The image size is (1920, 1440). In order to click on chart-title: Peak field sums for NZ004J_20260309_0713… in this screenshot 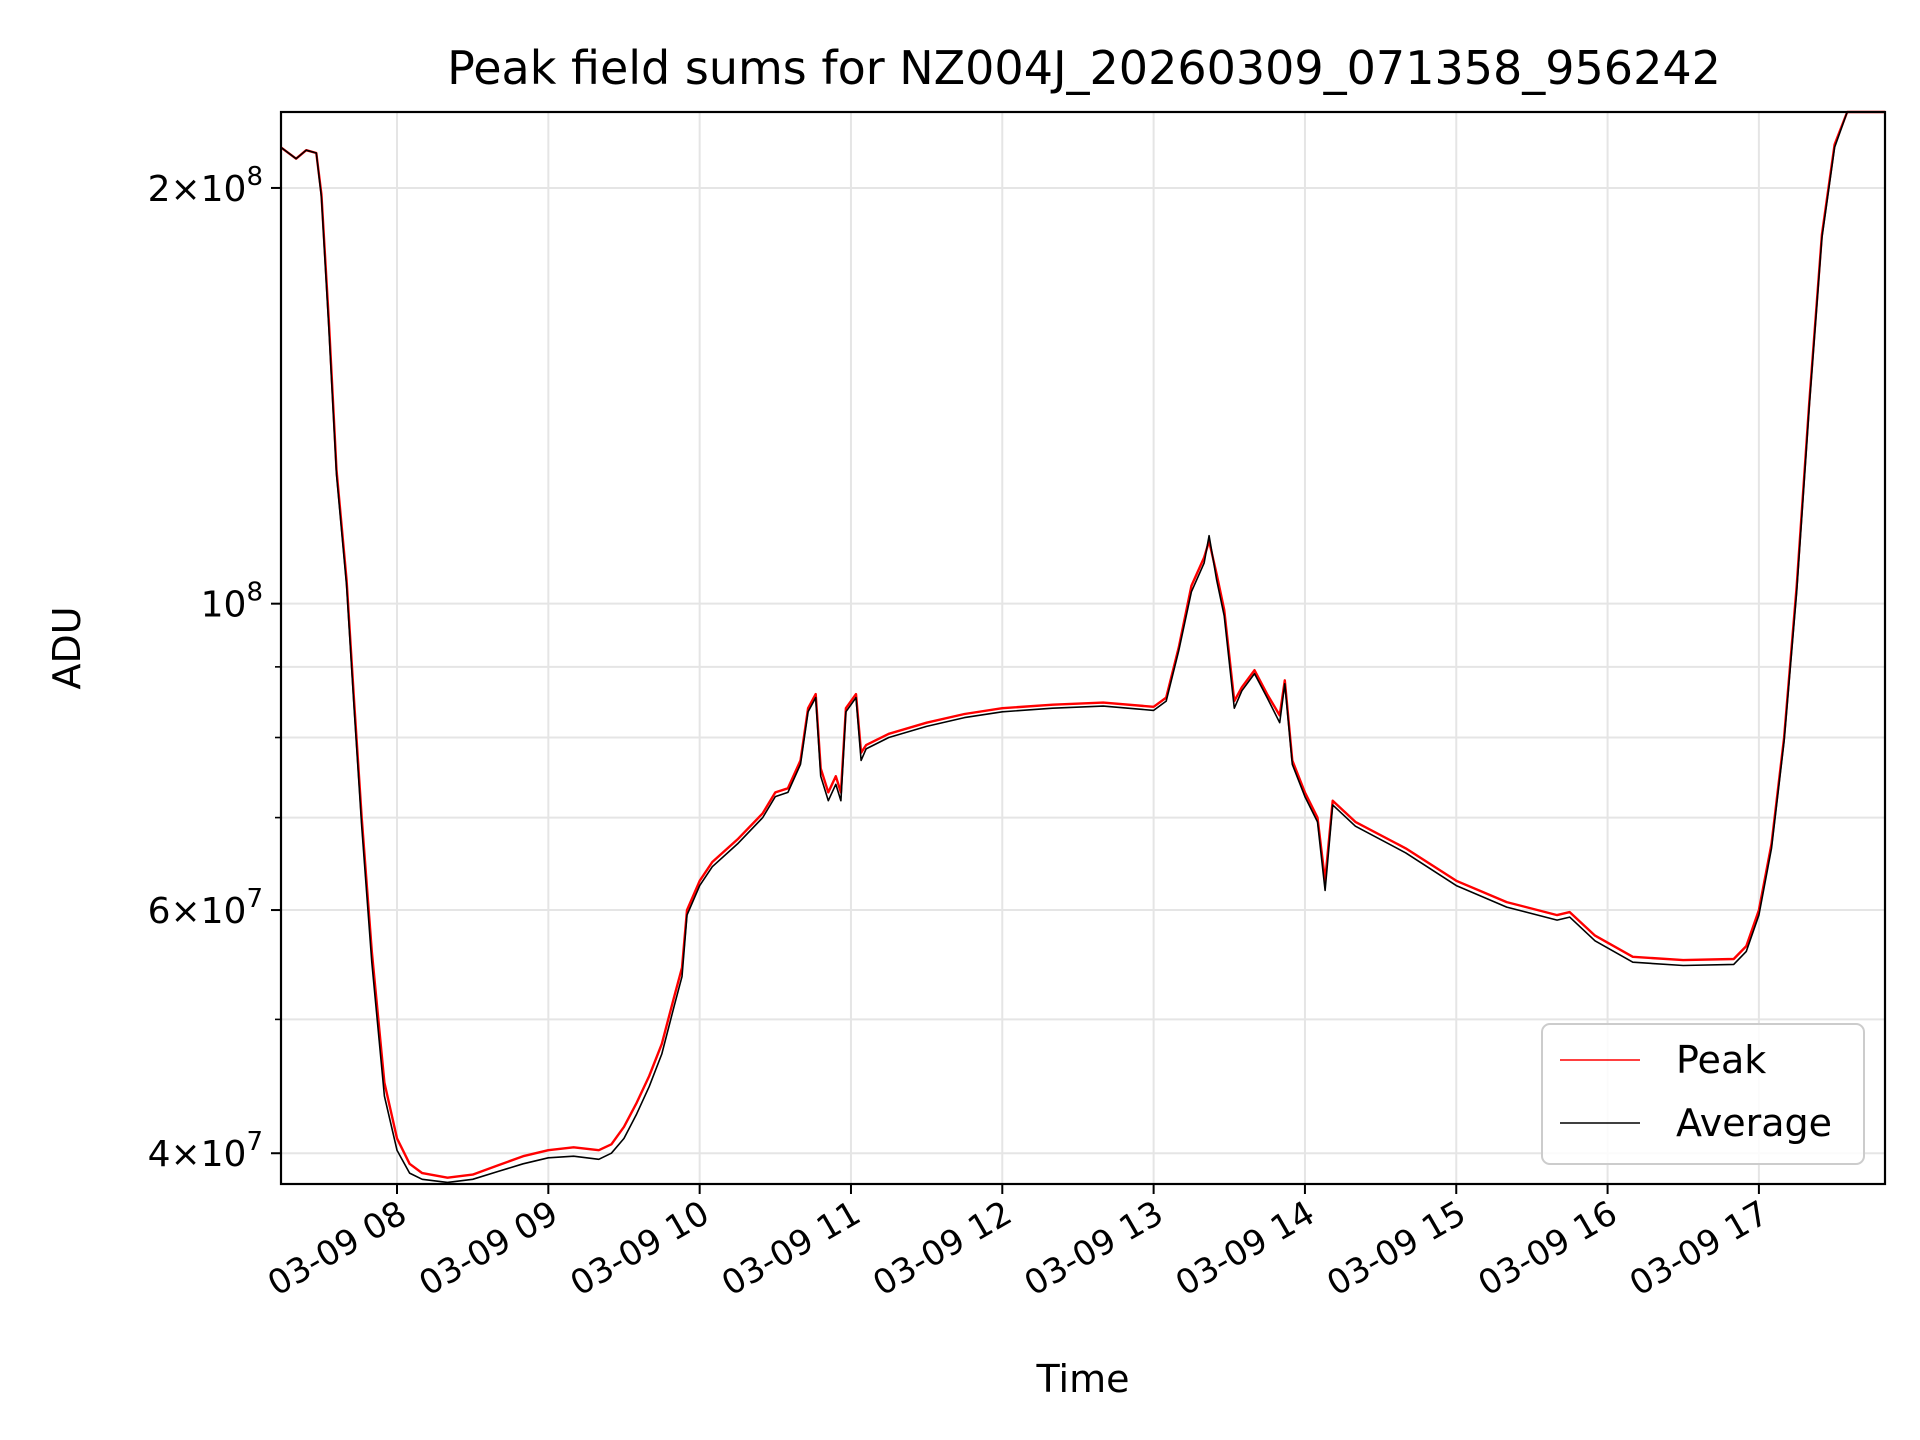, I will do `click(1084, 68)`.